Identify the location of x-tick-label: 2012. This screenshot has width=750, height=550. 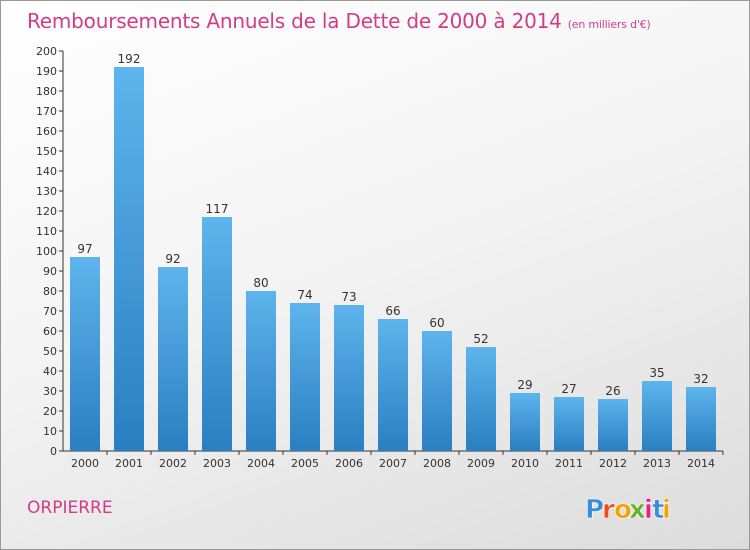
(613, 463).